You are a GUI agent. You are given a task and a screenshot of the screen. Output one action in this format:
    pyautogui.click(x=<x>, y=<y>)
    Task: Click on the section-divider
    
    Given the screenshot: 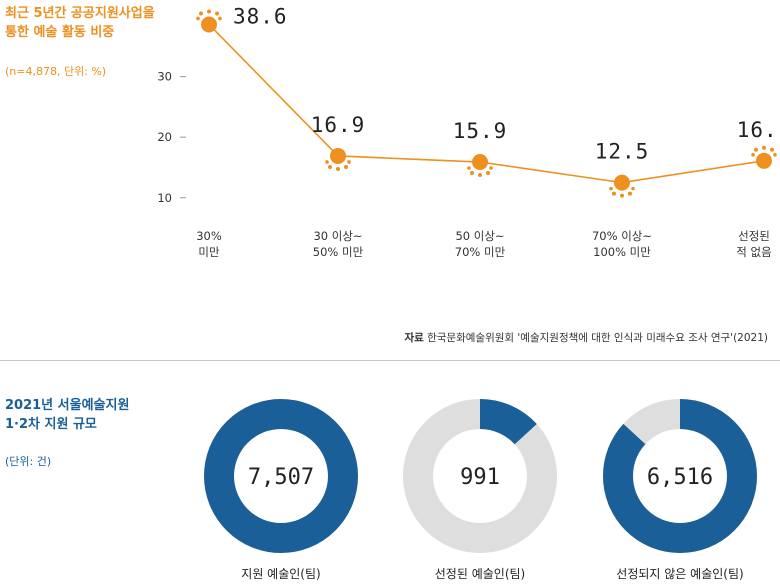 What is the action you would take?
    pyautogui.click(x=390, y=360)
    